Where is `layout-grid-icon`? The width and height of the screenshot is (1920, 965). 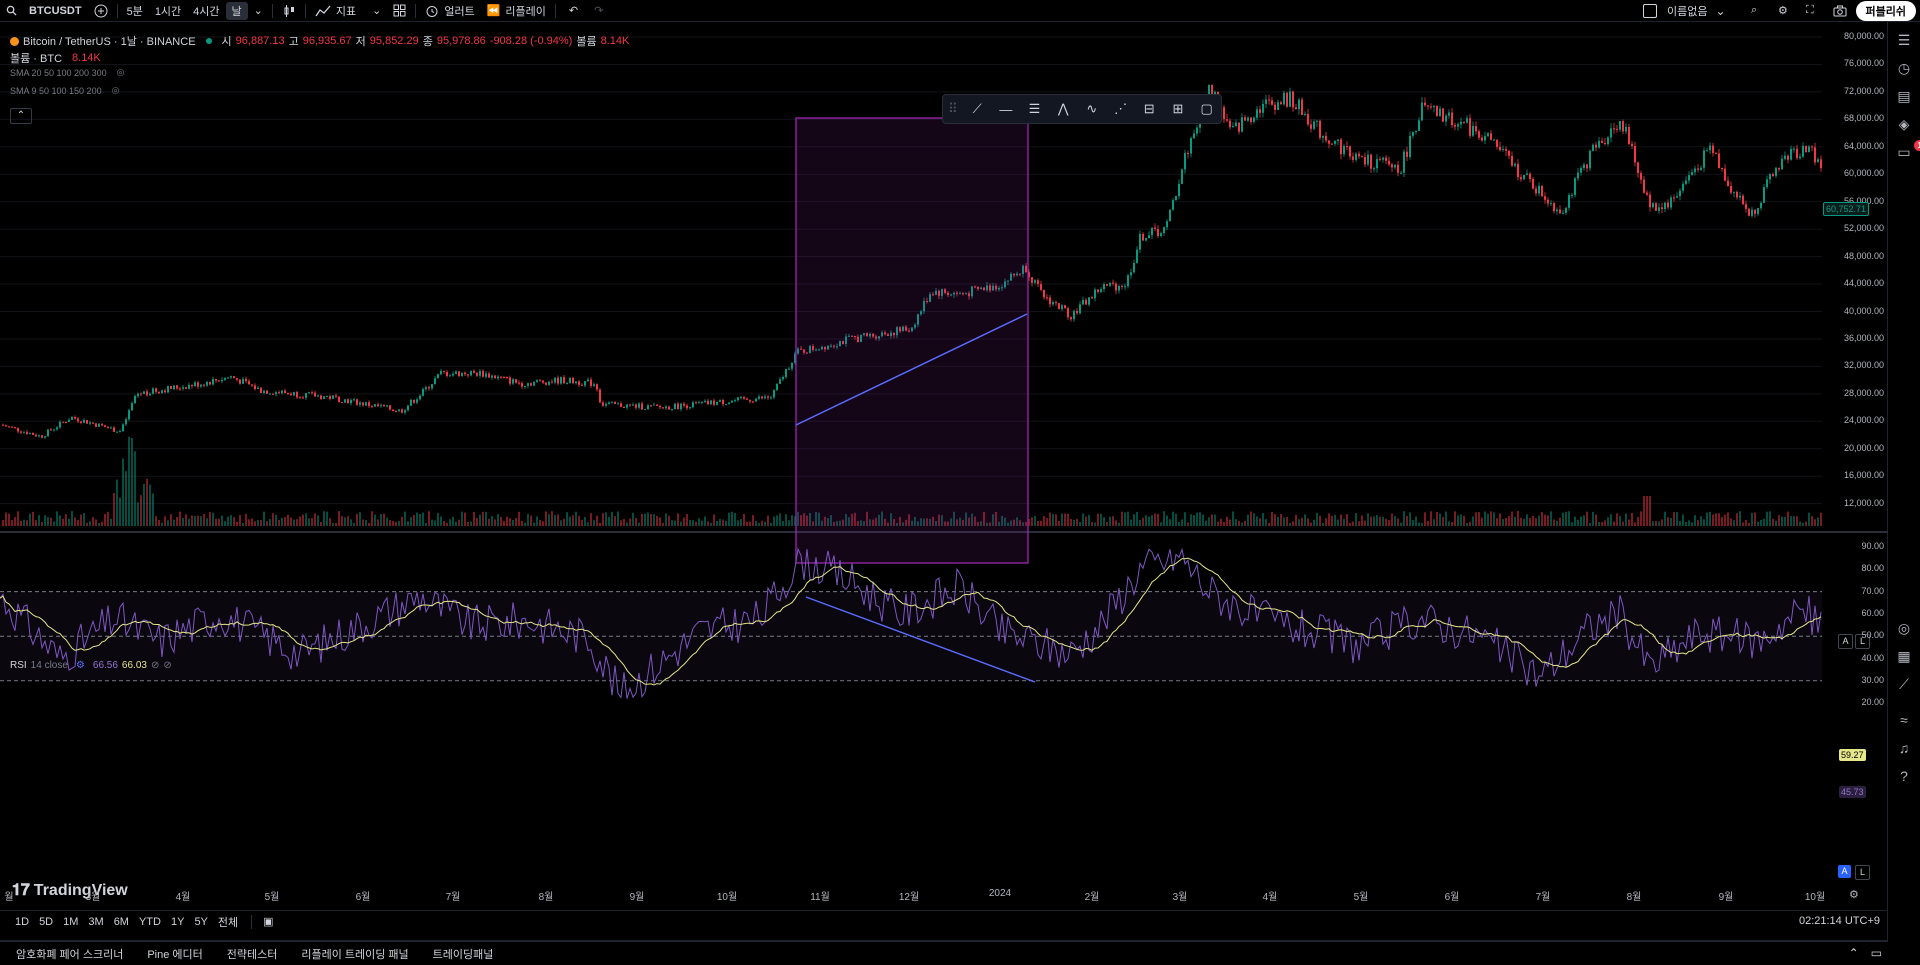
layout-grid-icon is located at coordinates (399, 11).